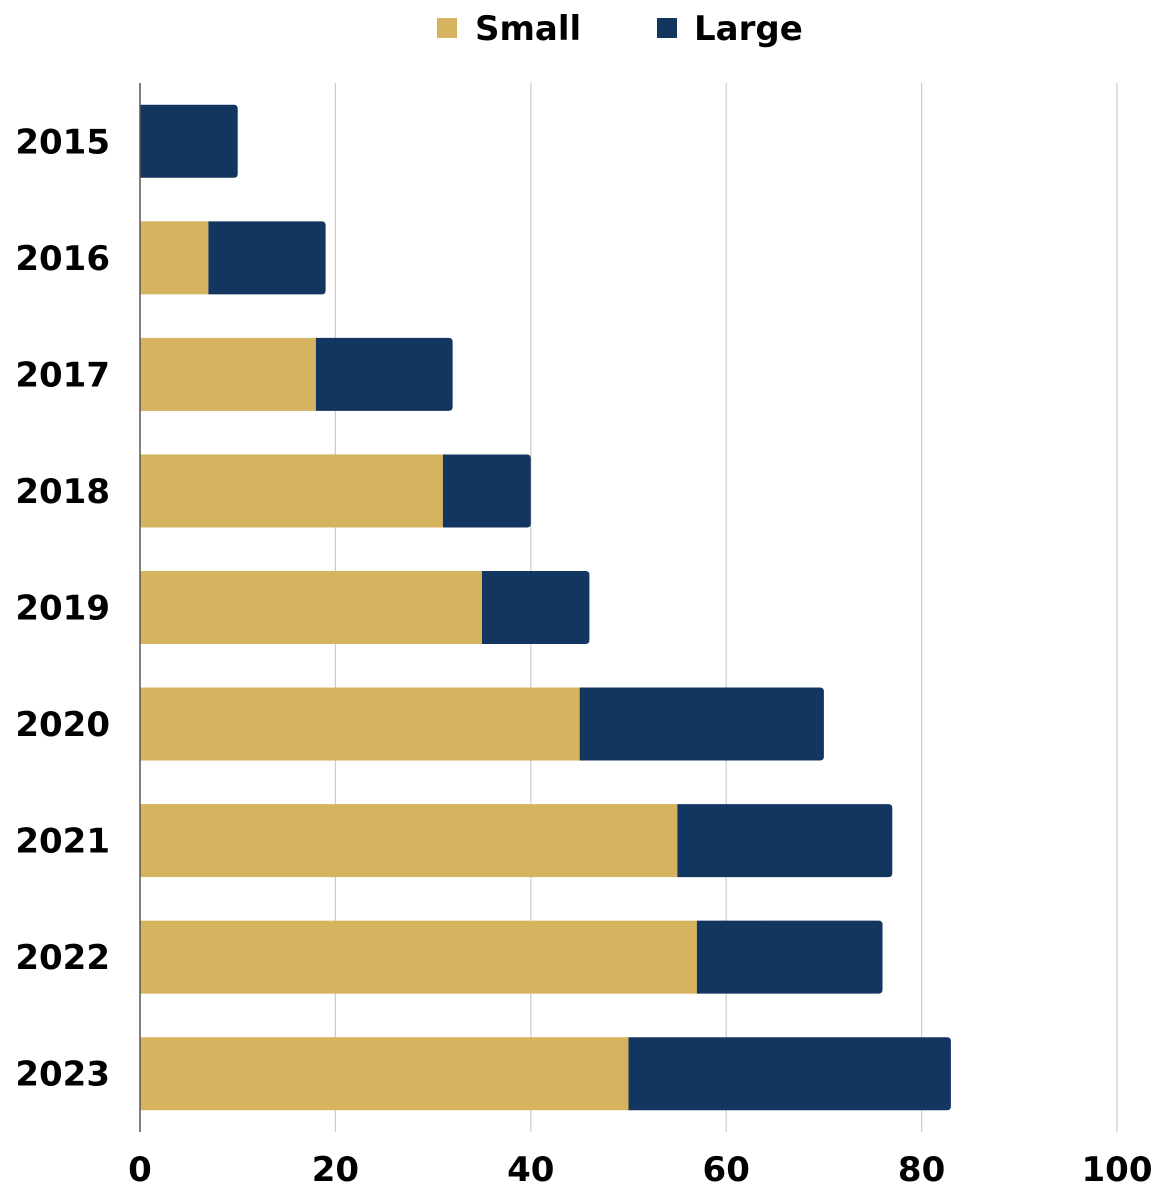 This screenshot has height=1186, width=1157. I want to click on bar-small-2020, so click(360, 724).